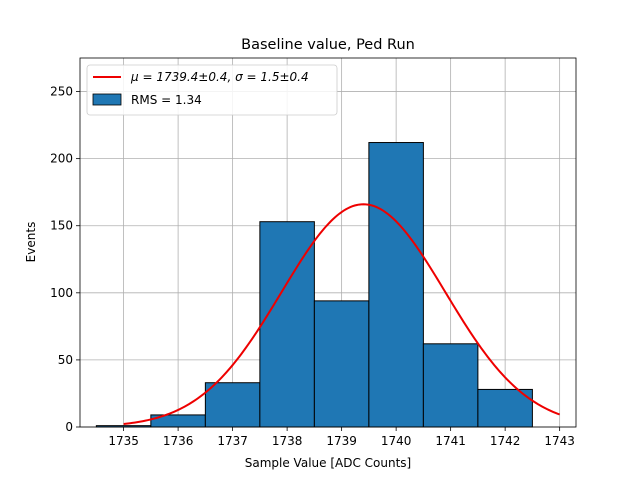 The image size is (640, 480). What do you see at coordinates (559, 441) in the screenshot?
I see `x-tick-label: 1743` at bounding box center [559, 441].